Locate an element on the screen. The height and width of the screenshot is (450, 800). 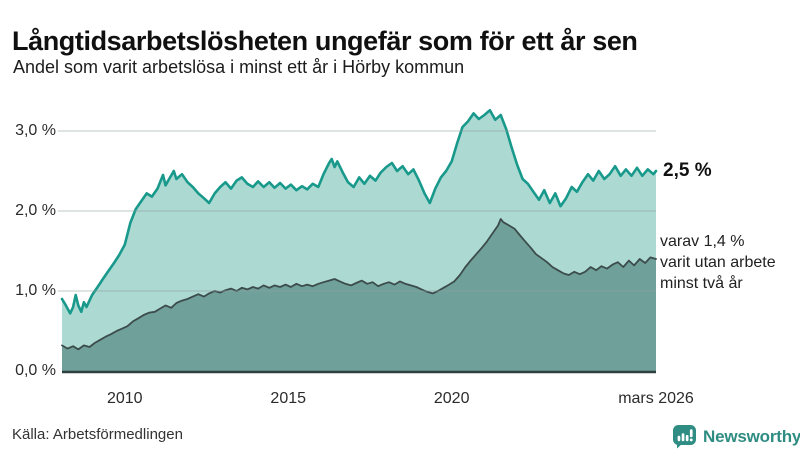
y-tick-label: 3,0 % is located at coordinates (35, 130).